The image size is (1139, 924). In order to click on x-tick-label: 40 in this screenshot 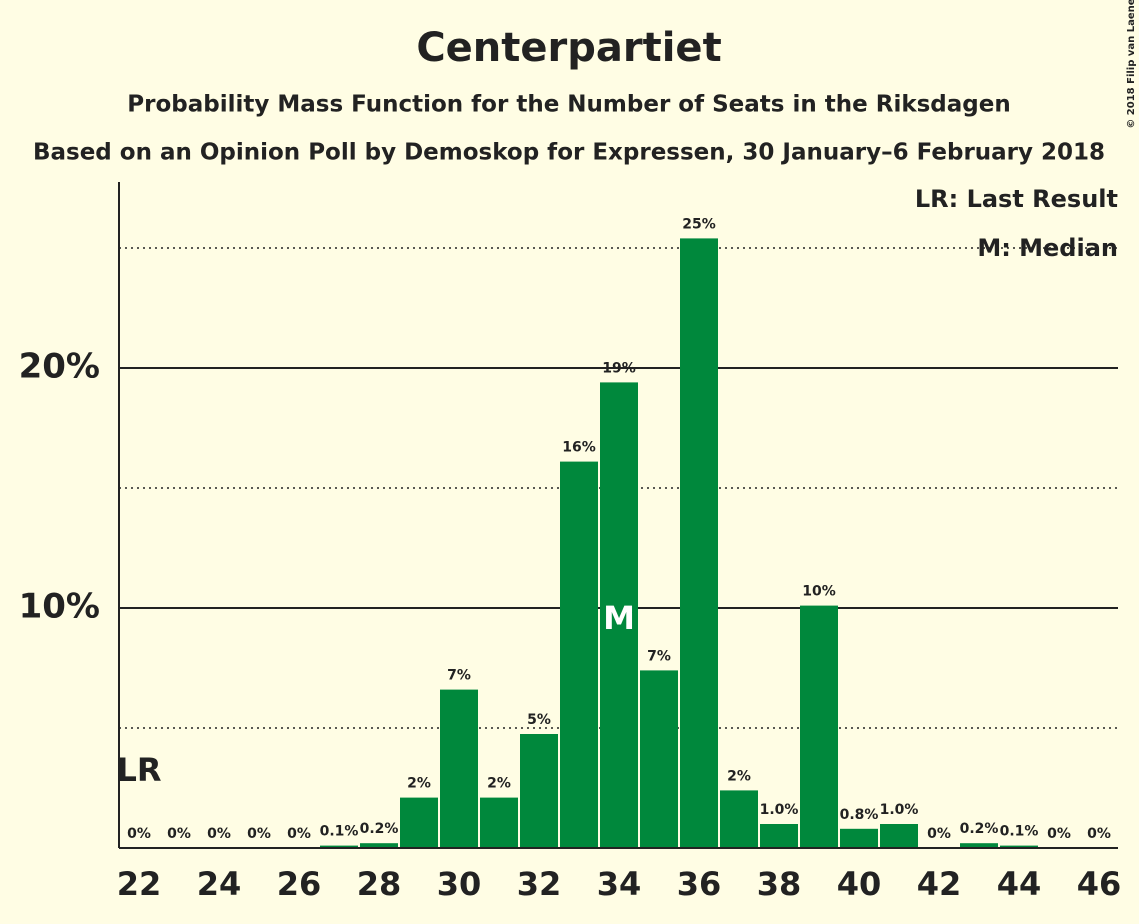, I will do `click(859, 884)`.